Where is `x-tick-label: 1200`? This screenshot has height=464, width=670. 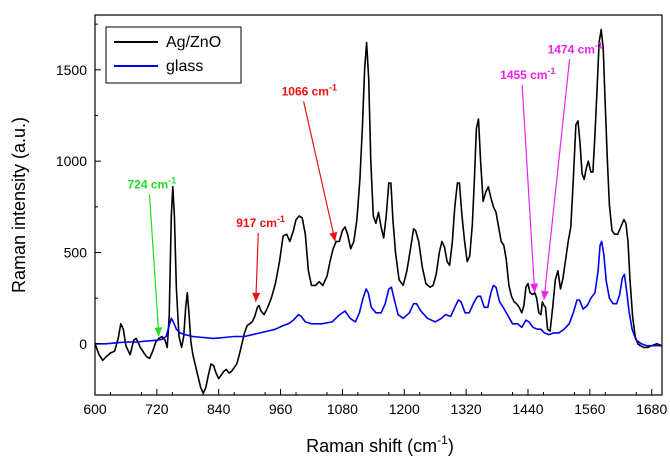
x-tick-label: 1200 is located at coordinates (404, 409).